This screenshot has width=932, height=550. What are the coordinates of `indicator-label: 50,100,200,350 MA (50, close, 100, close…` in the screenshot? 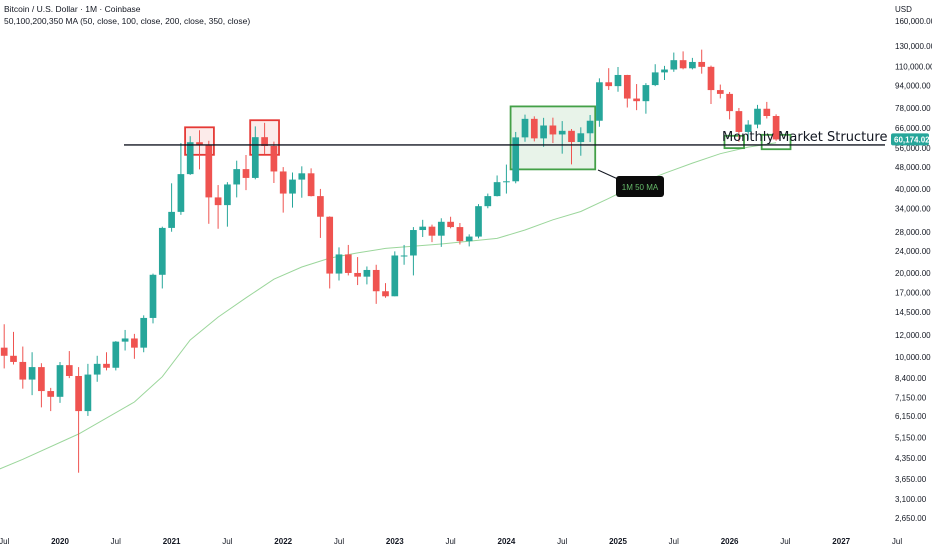 It's located at (127, 21).